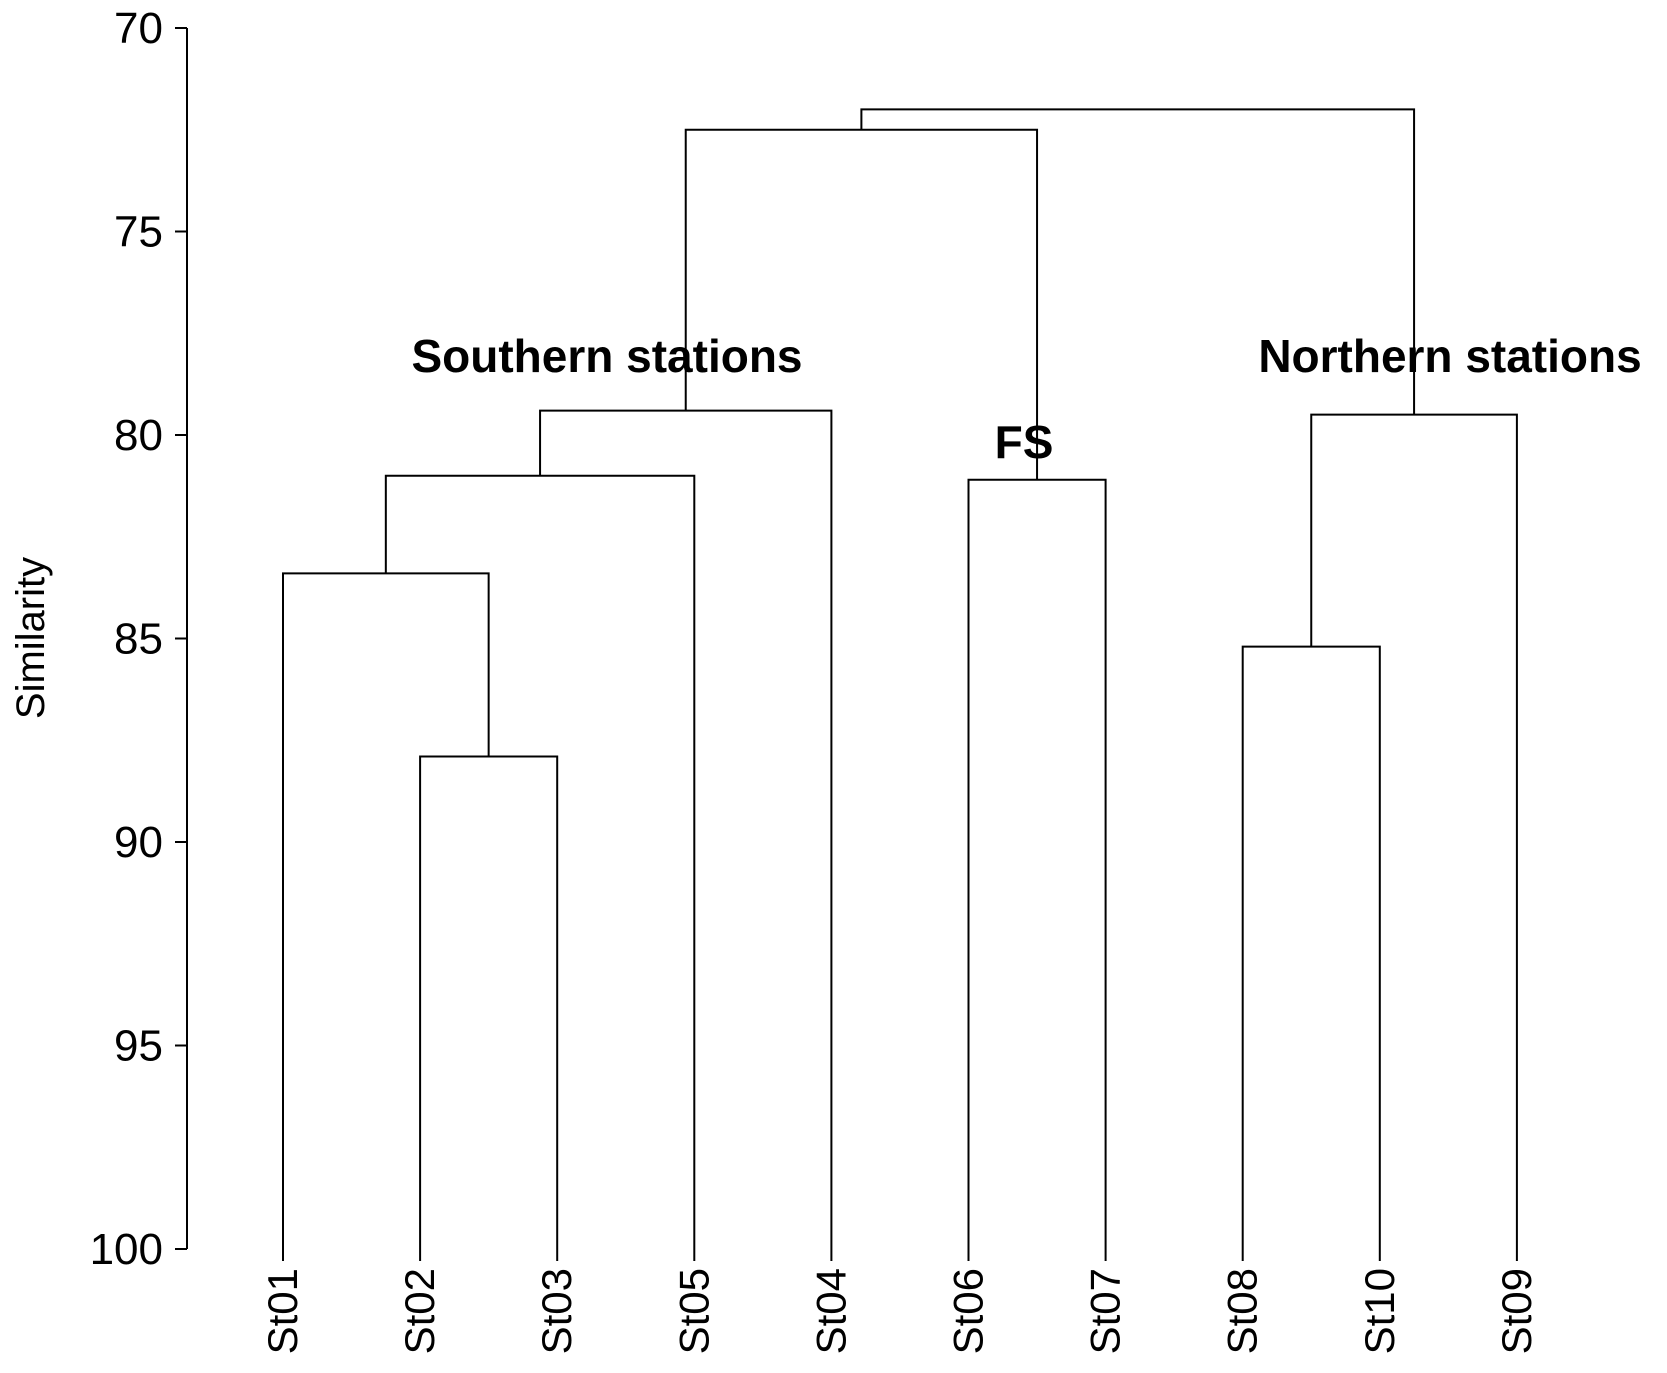  Describe the element at coordinates (606, 356) in the screenshot. I see `cluster-label-southern: Southern stations` at that location.